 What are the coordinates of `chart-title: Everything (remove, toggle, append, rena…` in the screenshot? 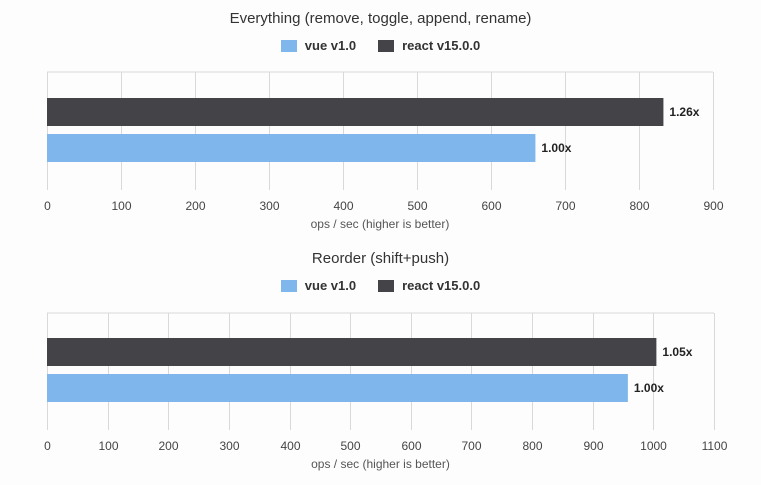 It's located at (380, 18).